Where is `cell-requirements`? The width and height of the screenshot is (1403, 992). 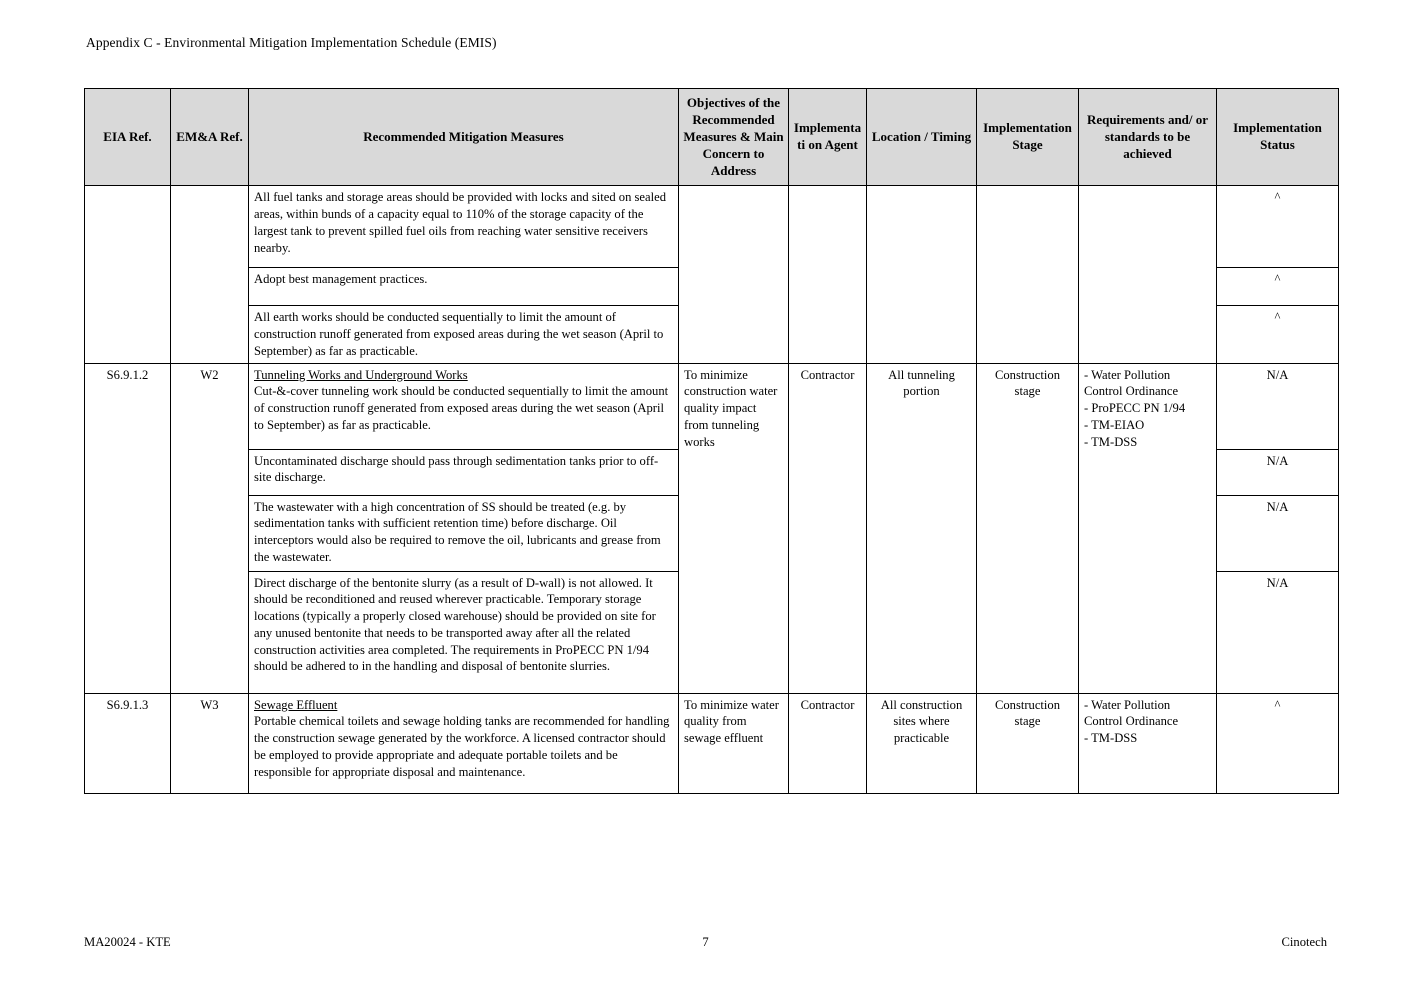
cell-requirements is located at coordinates (1147, 274).